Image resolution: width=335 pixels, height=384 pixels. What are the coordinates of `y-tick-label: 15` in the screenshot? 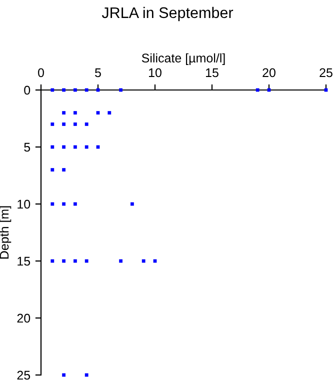 It's located at (24, 261).